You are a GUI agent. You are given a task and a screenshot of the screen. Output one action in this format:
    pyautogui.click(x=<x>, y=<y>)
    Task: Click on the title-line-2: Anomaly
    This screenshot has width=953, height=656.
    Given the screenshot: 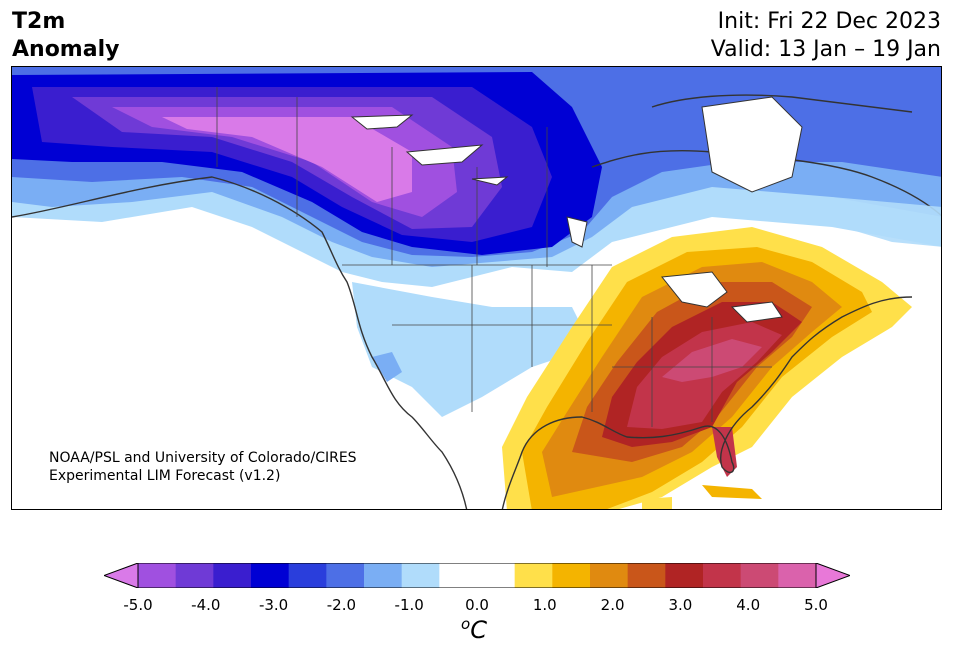 What is the action you would take?
    pyautogui.click(x=66, y=49)
    